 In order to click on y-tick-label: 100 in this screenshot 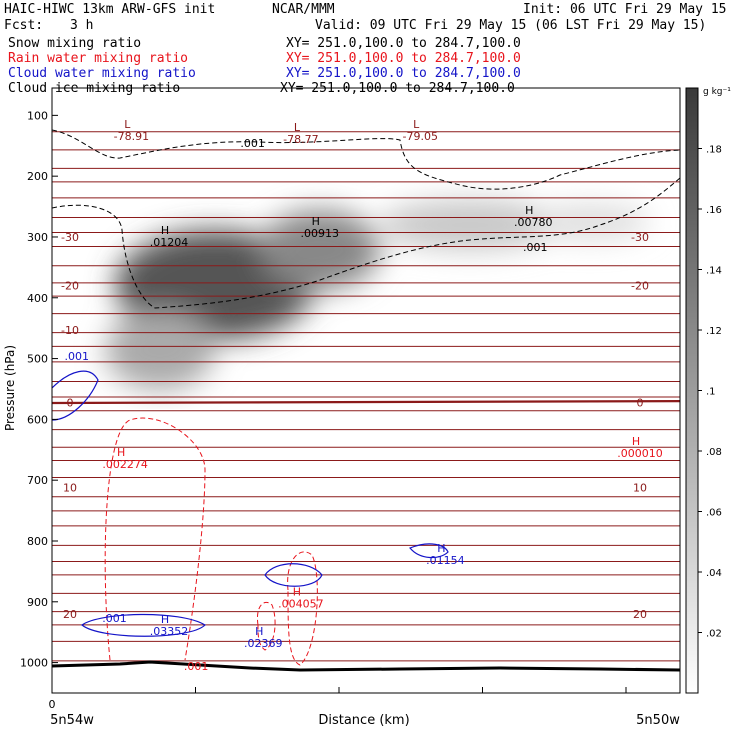, I will do `click(37, 115)`.